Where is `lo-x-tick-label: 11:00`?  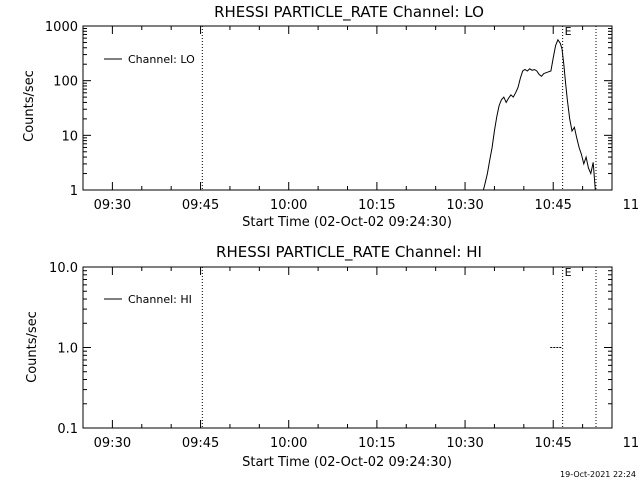 lo-x-tick-label: 11:00 is located at coordinates (631, 205).